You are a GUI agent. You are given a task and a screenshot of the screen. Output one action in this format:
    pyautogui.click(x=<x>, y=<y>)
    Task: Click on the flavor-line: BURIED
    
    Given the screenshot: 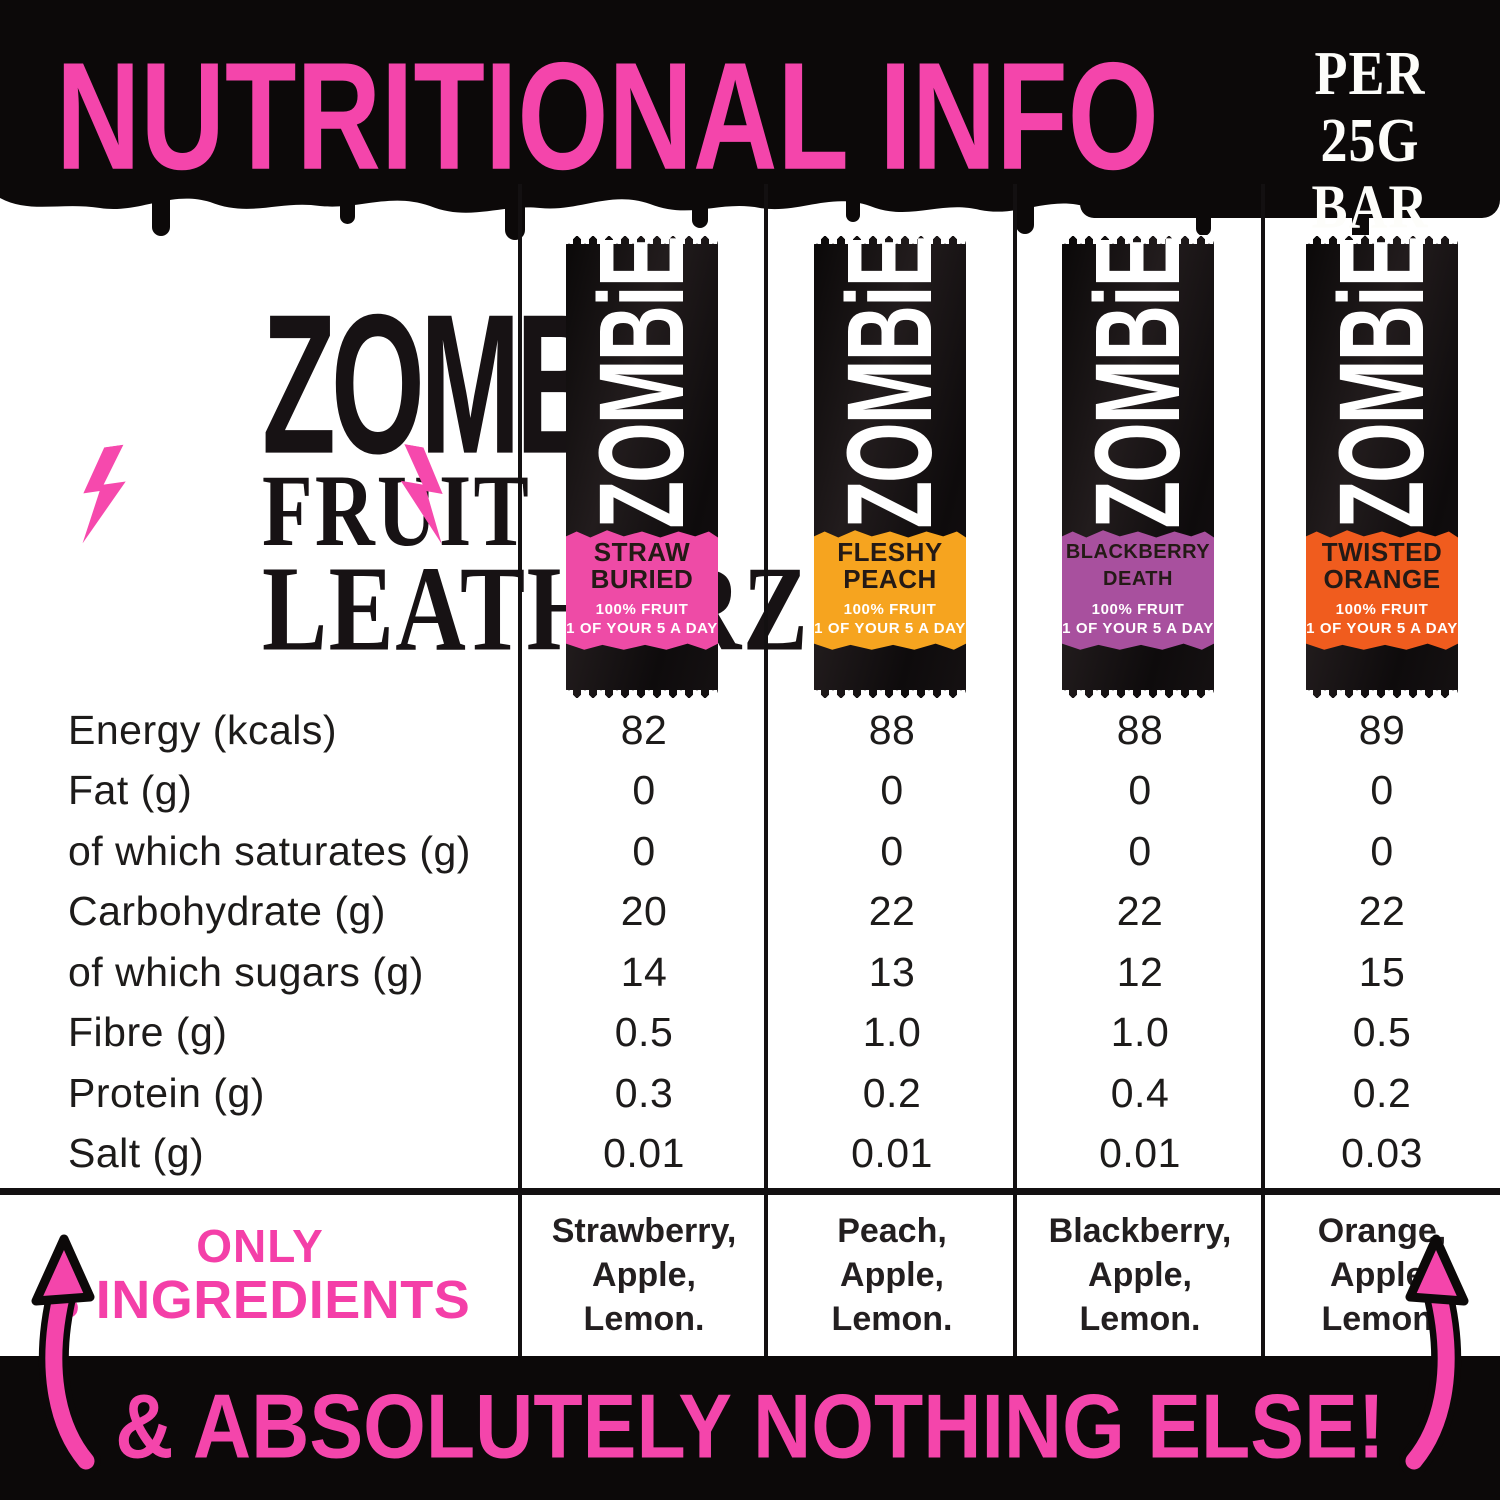 What is the action you would take?
    pyautogui.click(x=642, y=579)
    